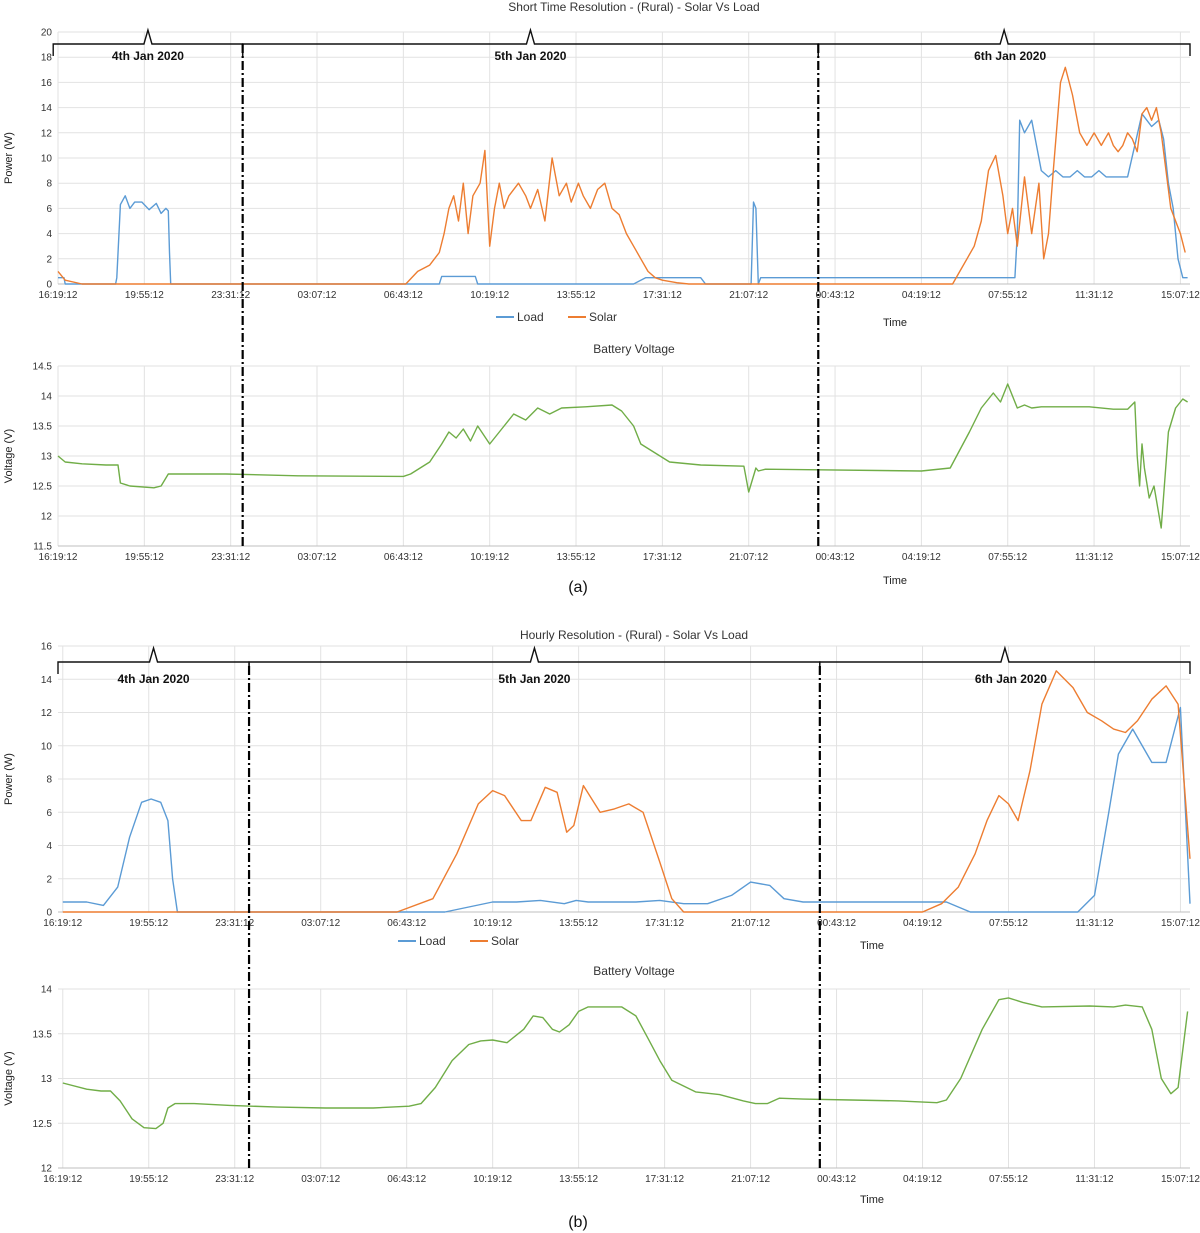  What do you see at coordinates (42, 547) in the screenshot?
I see `y-tick-label: 11.5` at bounding box center [42, 547].